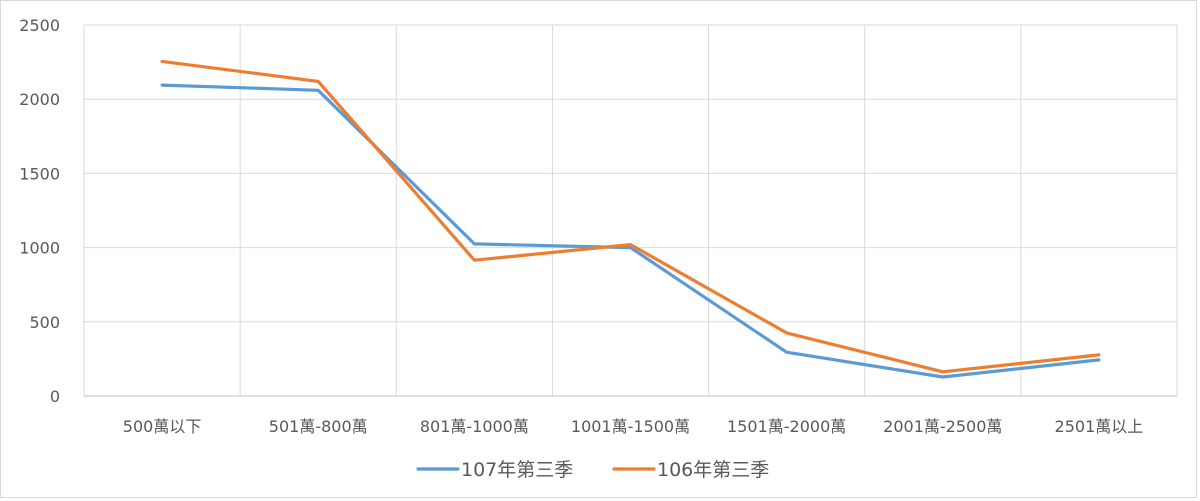 Image resolution: width=1200 pixels, height=501 pixels. I want to click on x-tick-label: 2001萬-2500萬, so click(942, 426).